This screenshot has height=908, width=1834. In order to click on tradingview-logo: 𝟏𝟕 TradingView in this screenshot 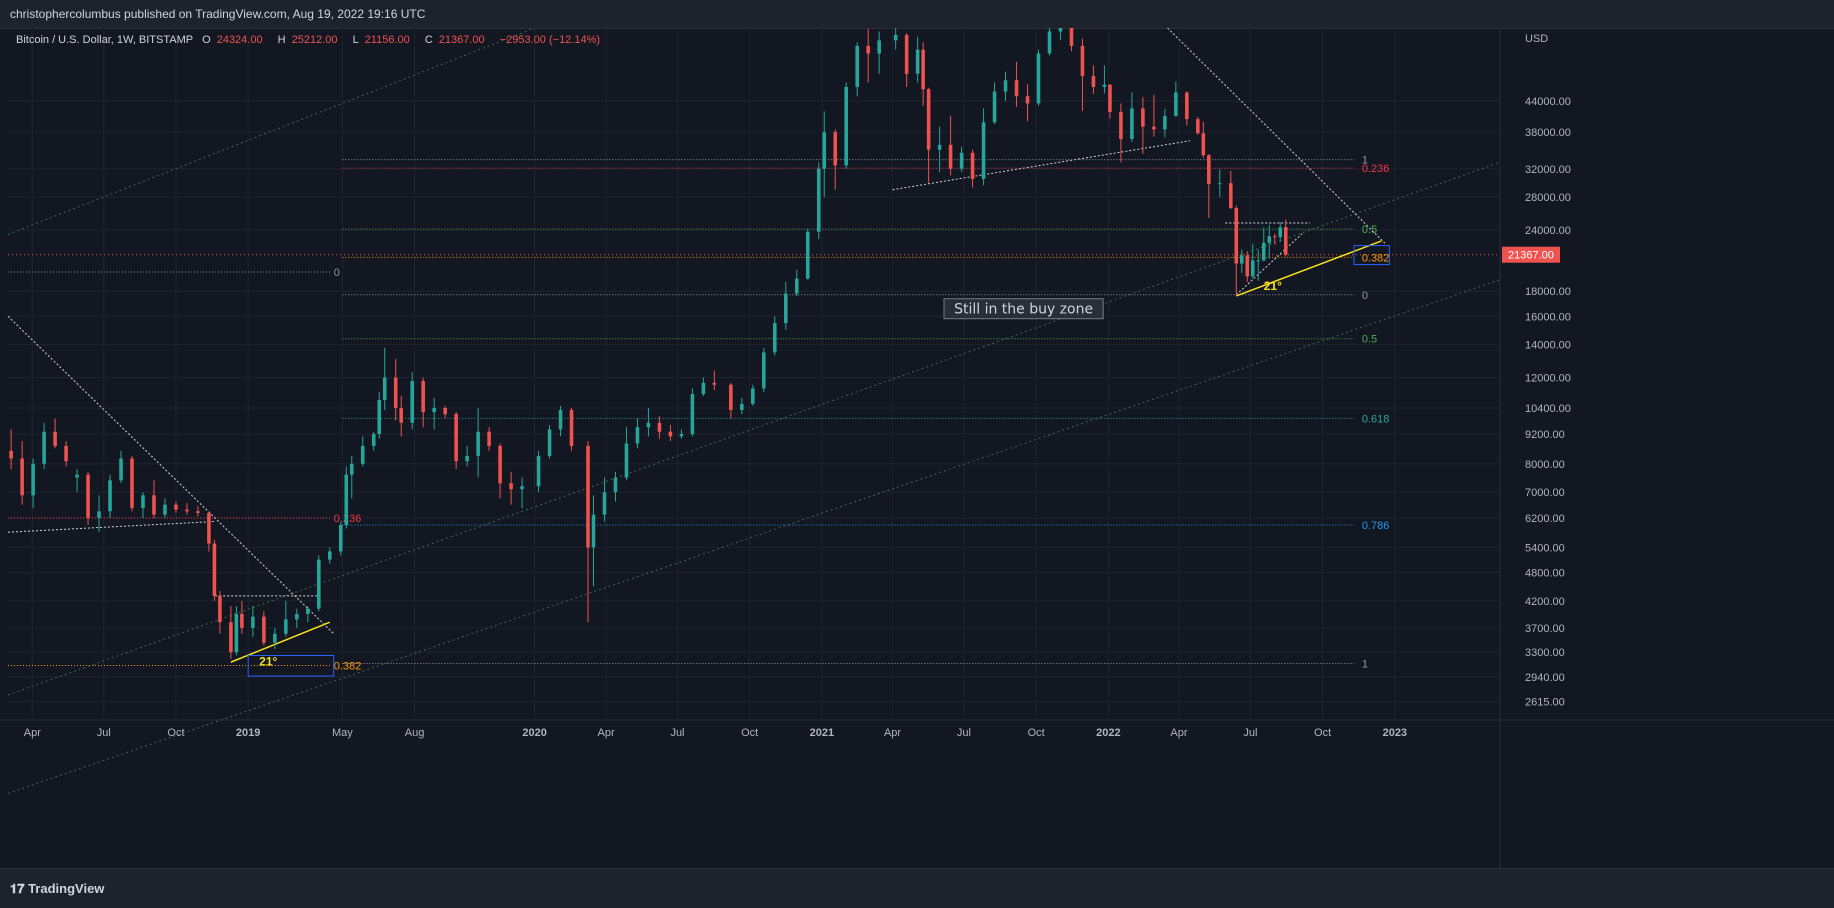, I will do `click(57, 889)`.